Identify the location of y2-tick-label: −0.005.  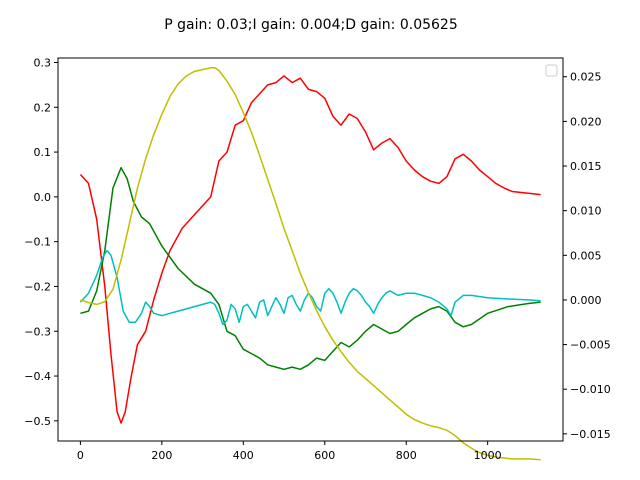
(590, 345).